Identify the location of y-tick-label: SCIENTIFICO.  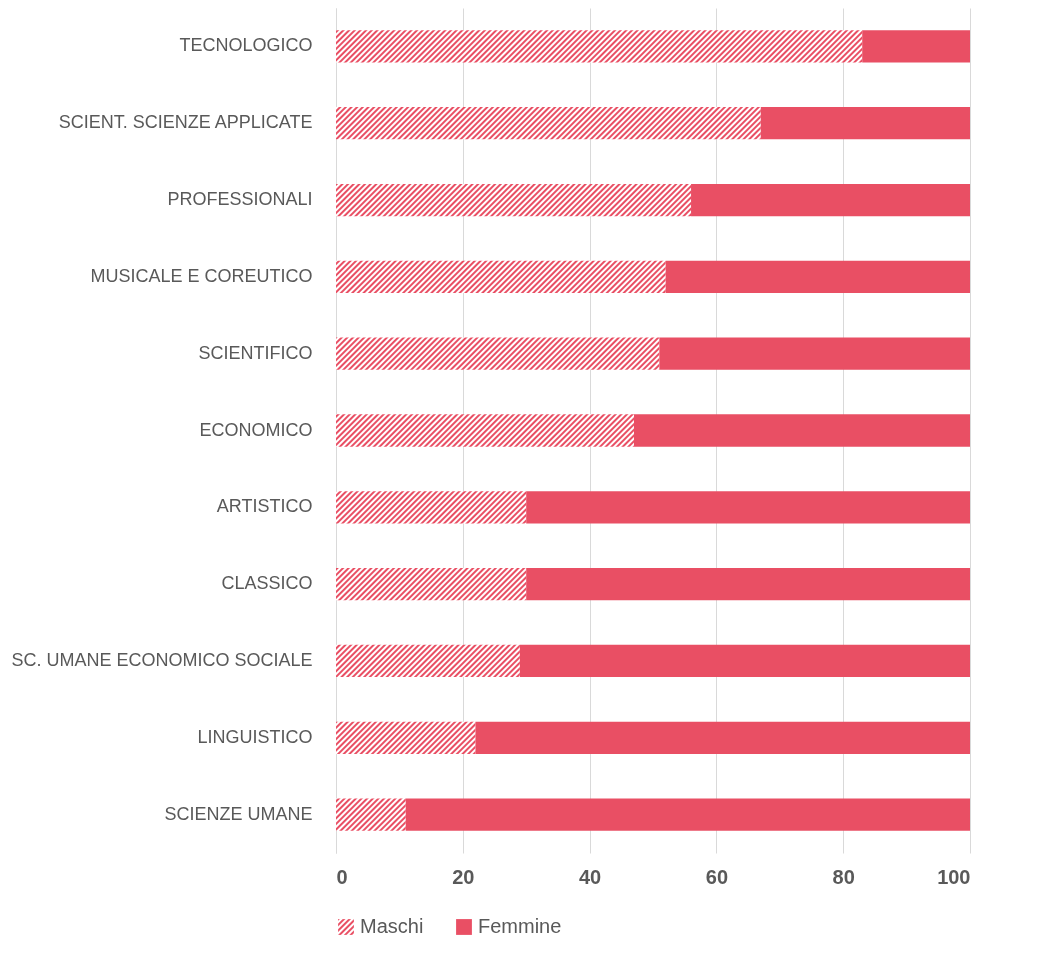
(255, 352).